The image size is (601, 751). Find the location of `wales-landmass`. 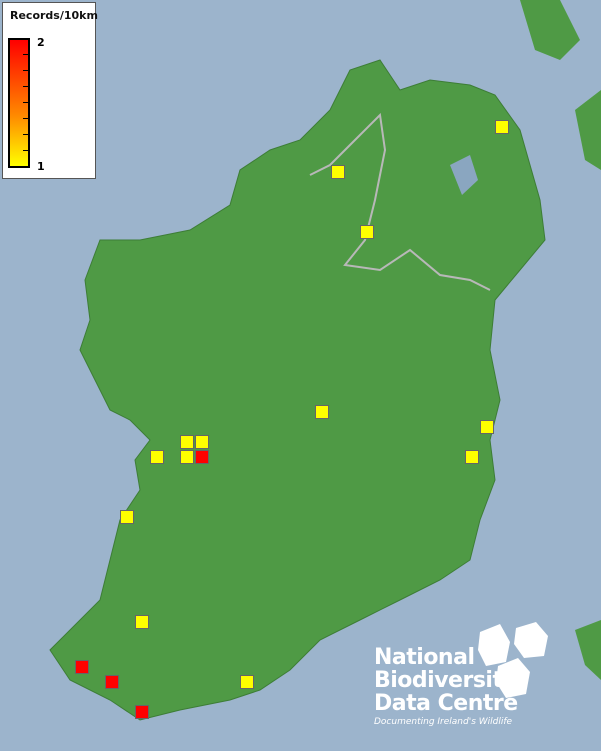

wales-landmass is located at coordinates (588, 650).